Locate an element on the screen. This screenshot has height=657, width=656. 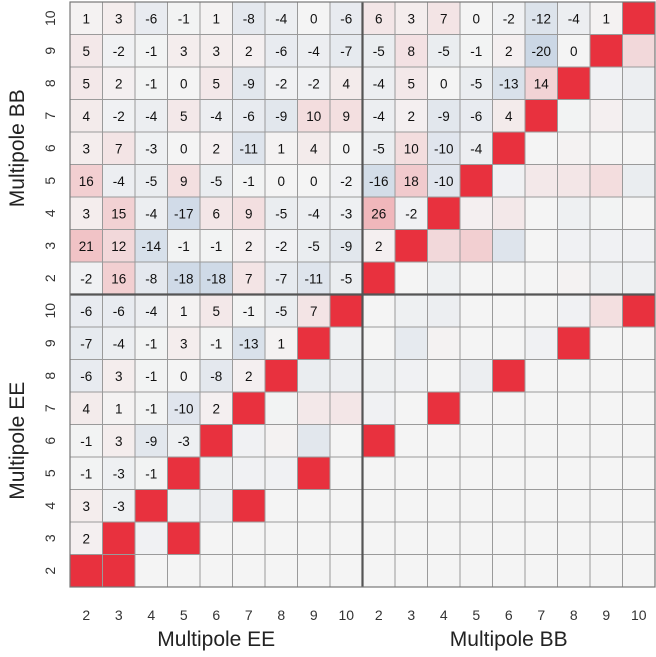
cell-value: 9 is located at coordinates (184, 181).